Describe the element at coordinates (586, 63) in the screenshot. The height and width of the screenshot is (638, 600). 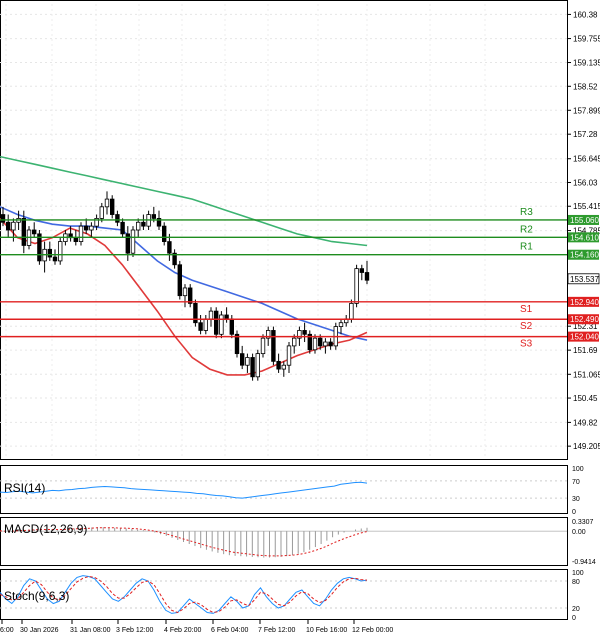
I see `price-tick-label: 159.135` at that location.